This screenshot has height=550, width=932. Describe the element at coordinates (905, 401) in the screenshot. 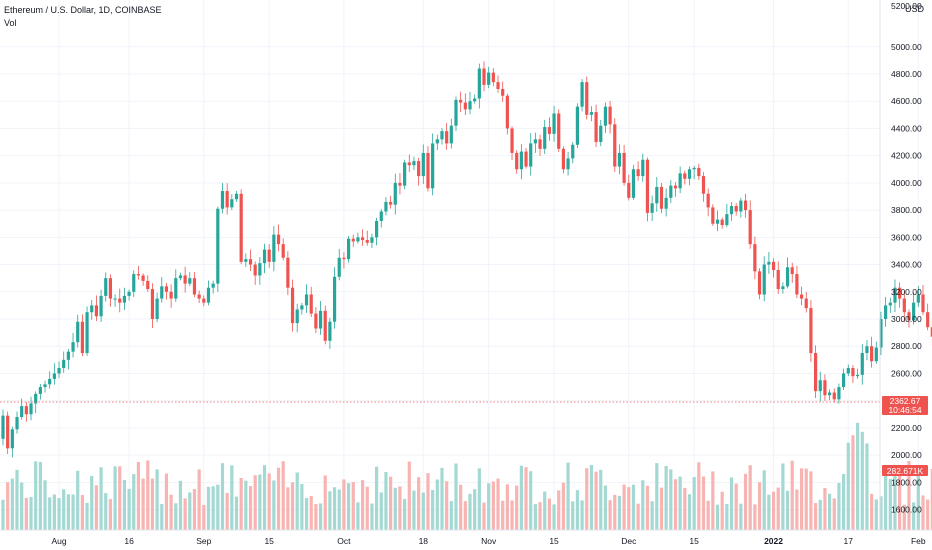

I see `last-price-value: 2362.67` at that location.